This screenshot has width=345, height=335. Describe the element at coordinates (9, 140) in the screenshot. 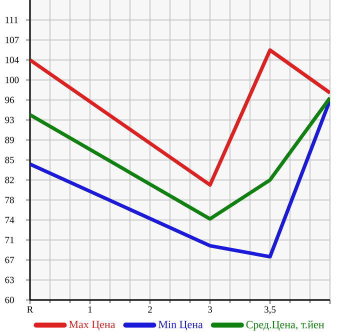

I see `y-tick-label: 89` at that location.